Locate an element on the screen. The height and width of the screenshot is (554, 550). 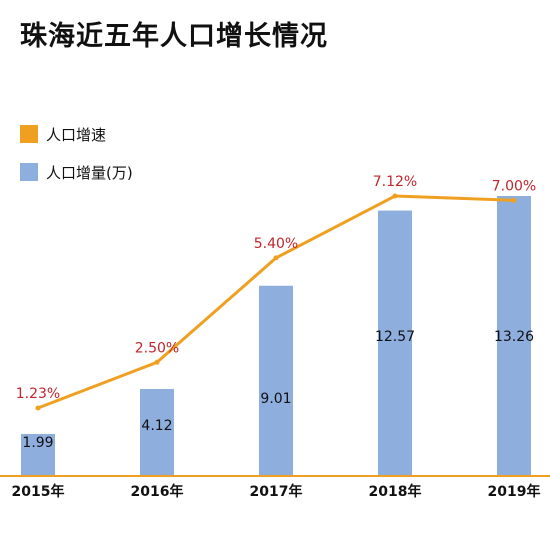
x-tick-label-2015年: 2015年 is located at coordinates (38, 491).